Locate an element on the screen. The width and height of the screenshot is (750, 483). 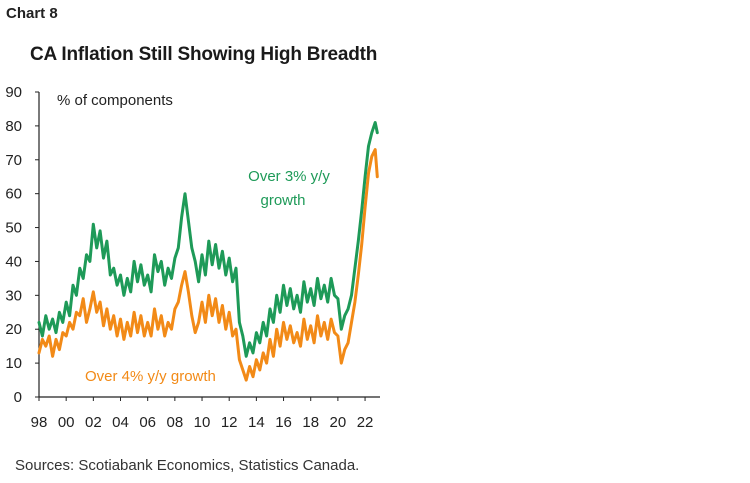
annotation-over3-line1: Over 3% y/y is located at coordinates (289, 176).